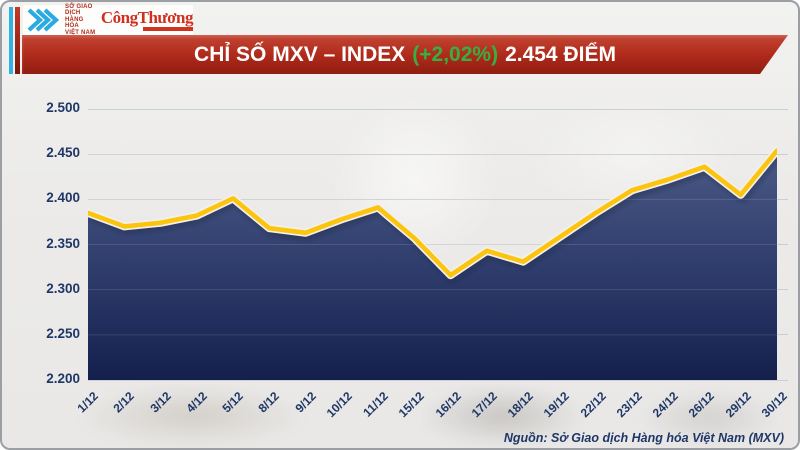 The height and width of the screenshot is (450, 800). I want to click on chart-change-percent: (+2,02%), so click(455, 54).